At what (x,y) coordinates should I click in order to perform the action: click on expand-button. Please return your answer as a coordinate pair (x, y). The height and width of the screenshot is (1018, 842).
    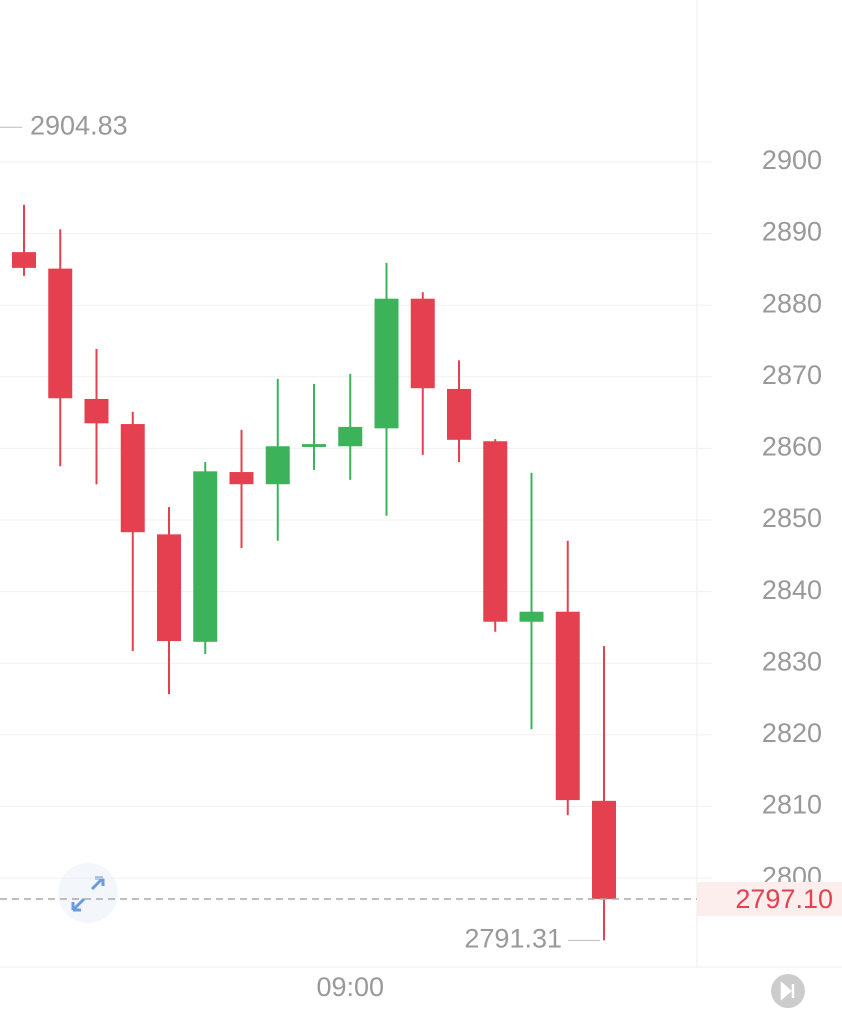
    Looking at the image, I should click on (88, 893).